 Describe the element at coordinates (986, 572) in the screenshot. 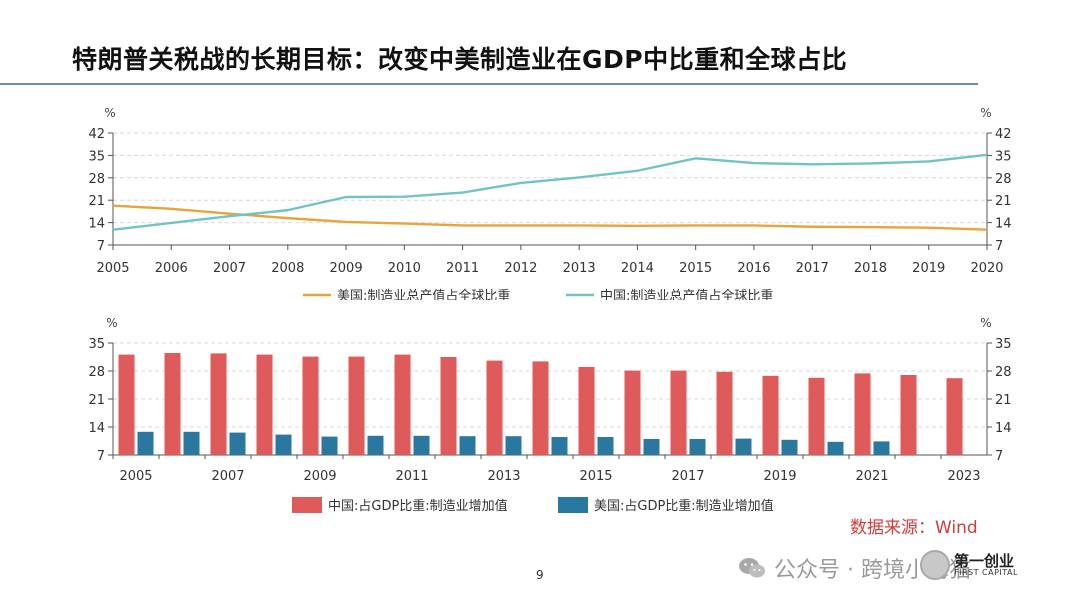

I see `brand-name-en: FIRST CAPITAL` at that location.